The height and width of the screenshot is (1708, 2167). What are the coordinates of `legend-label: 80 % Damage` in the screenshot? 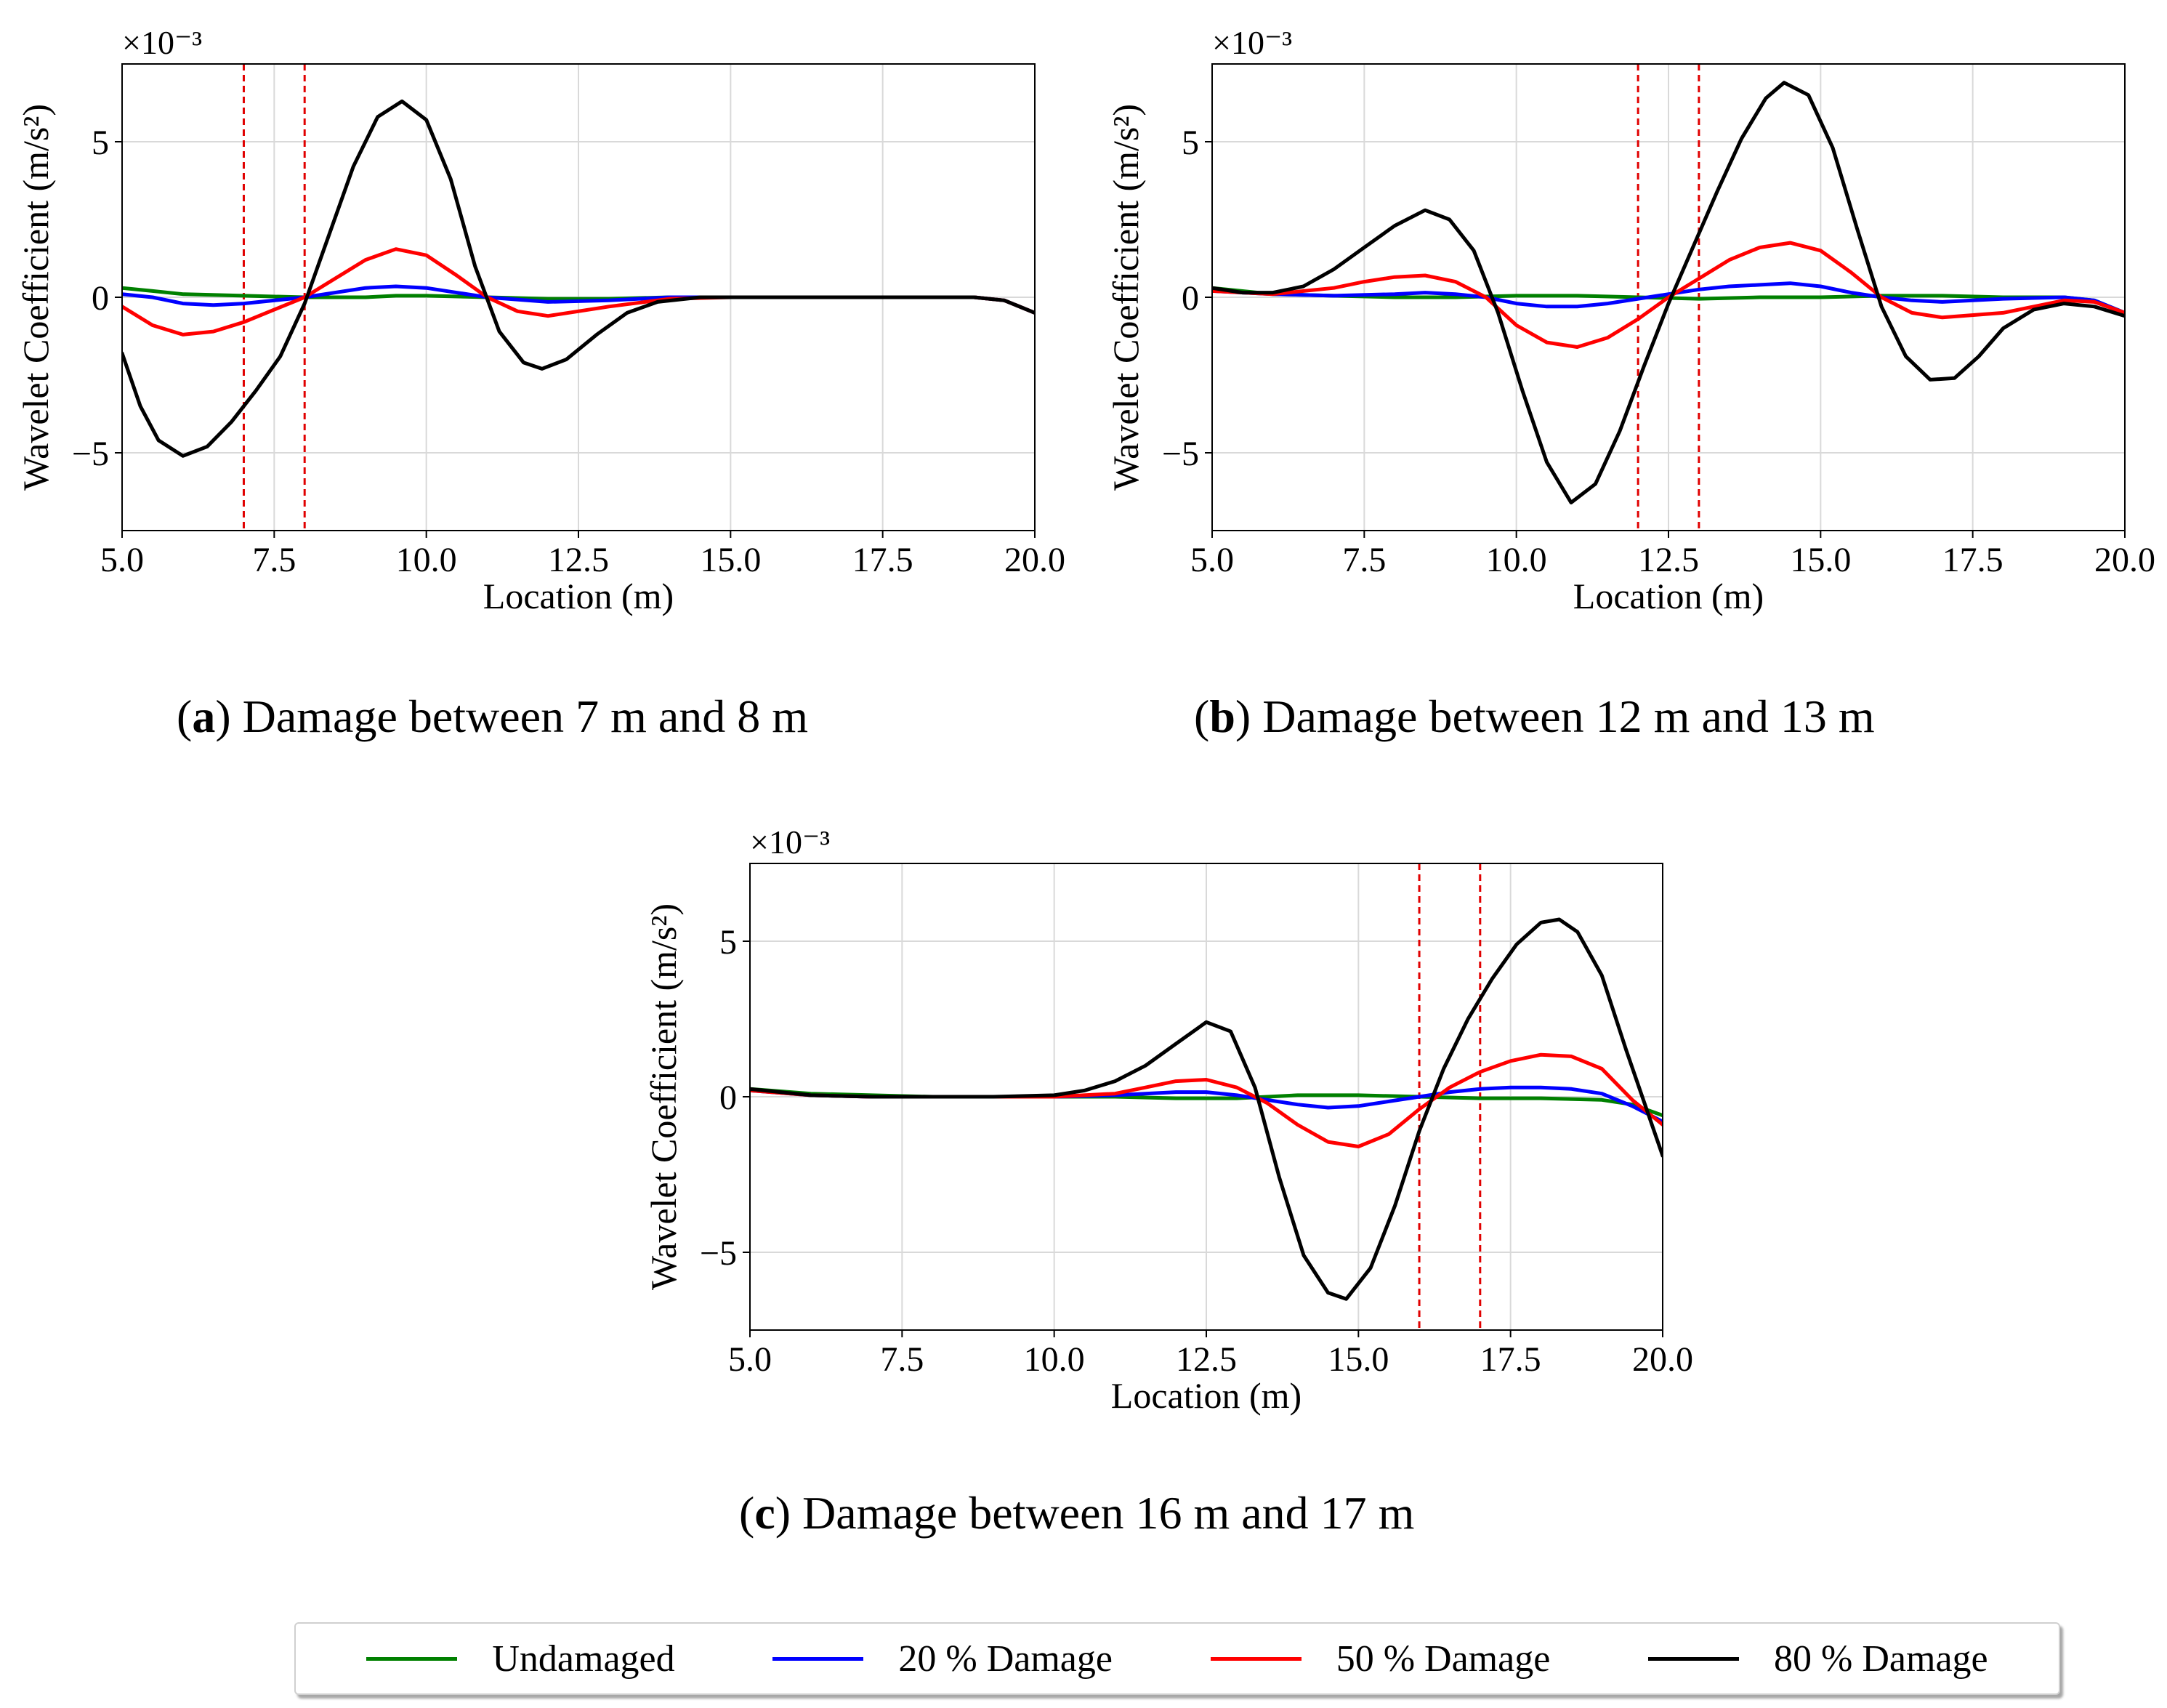 It's located at (1881, 1658).